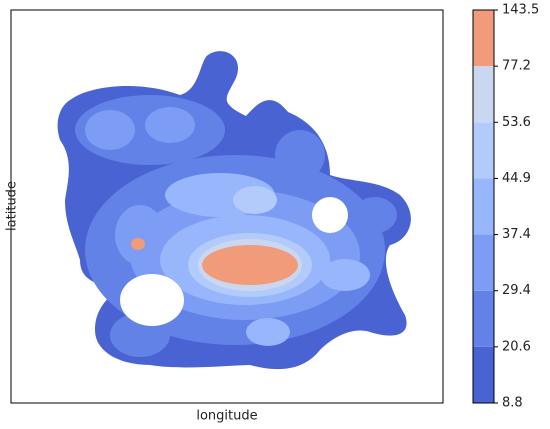 The width and height of the screenshot is (550, 429). What do you see at coordinates (516, 178) in the screenshot?
I see `colorbar-tick-label: 44.9` at bounding box center [516, 178].